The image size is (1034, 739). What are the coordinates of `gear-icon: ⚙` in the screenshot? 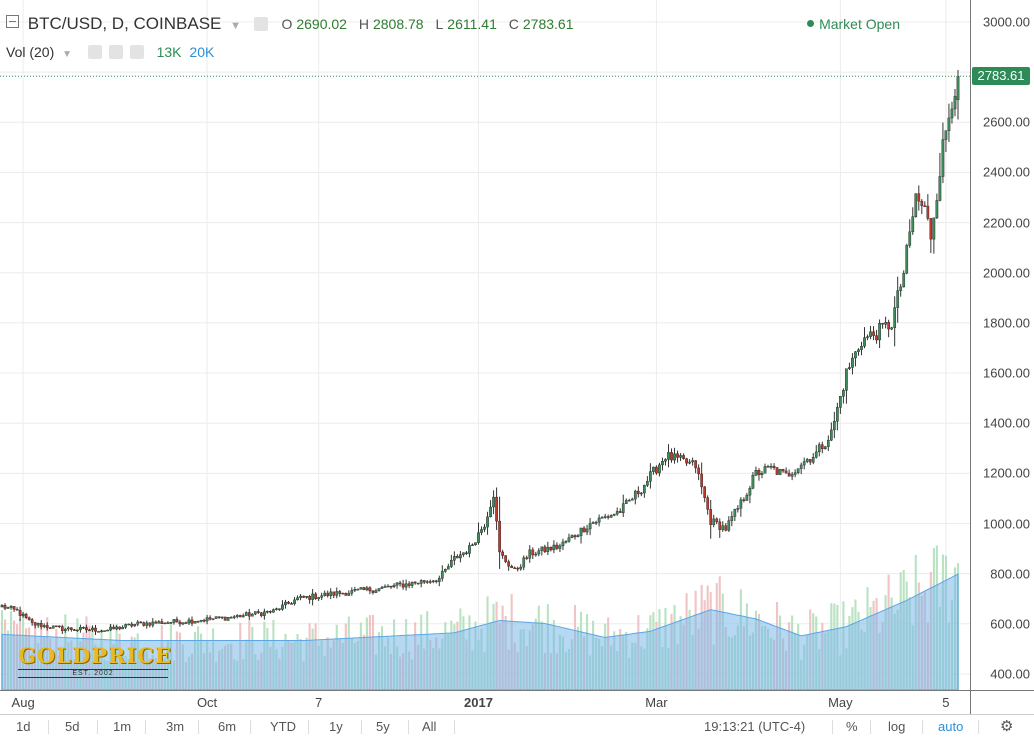 It's located at (1007, 726).